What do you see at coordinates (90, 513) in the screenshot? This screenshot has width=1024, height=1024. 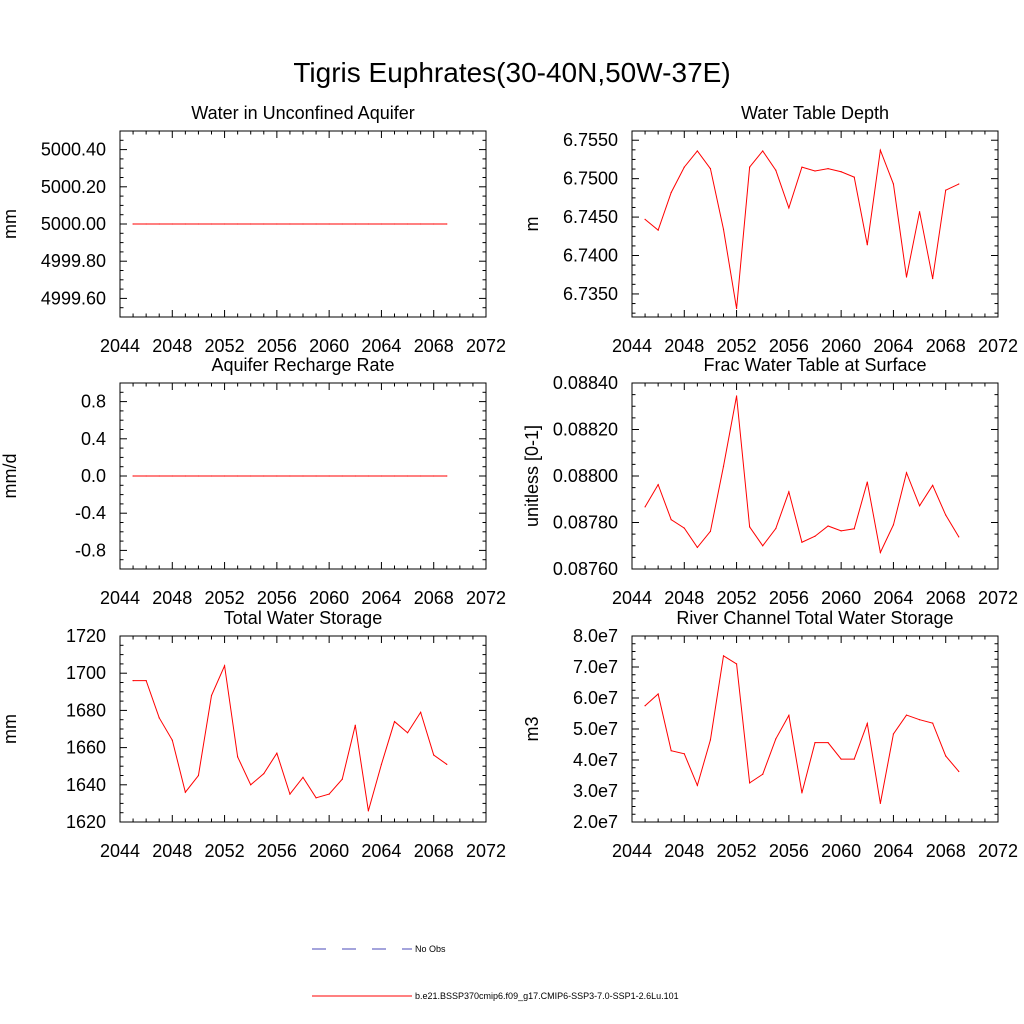 I see `y-tick-label: -0.4` at bounding box center [90, 513].